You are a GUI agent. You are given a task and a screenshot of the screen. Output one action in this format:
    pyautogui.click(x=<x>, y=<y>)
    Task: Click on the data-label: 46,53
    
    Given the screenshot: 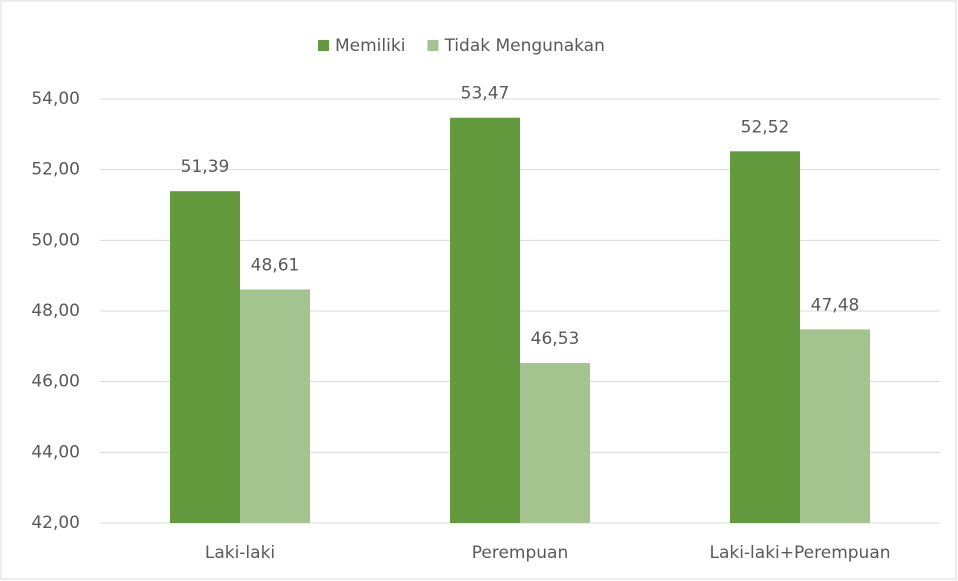 What is the action you would take?
    pyautogui.click(x=555, y=339)
    